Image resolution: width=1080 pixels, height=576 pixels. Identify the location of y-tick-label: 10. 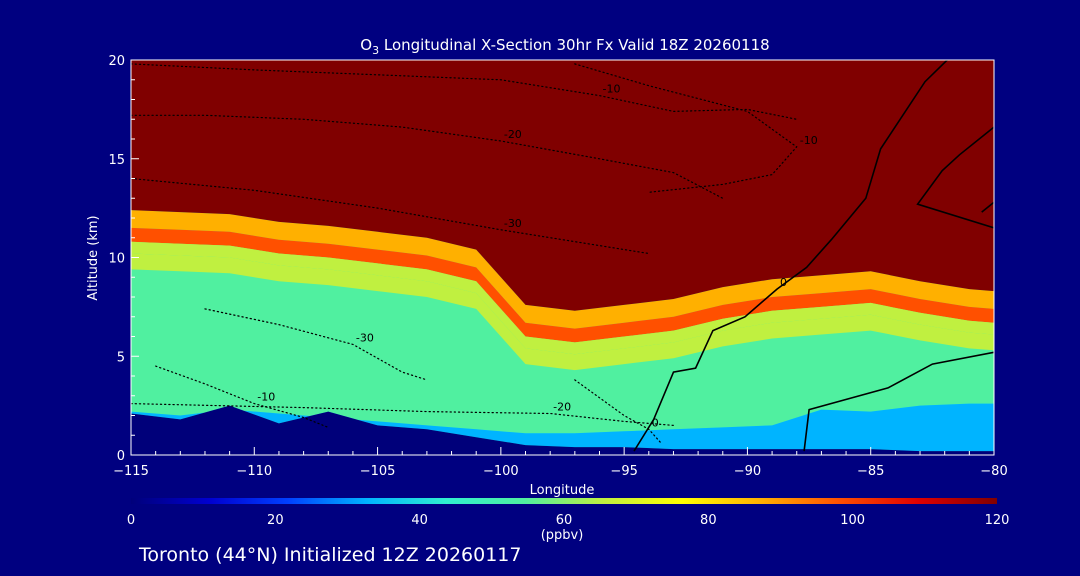
(116, 259).